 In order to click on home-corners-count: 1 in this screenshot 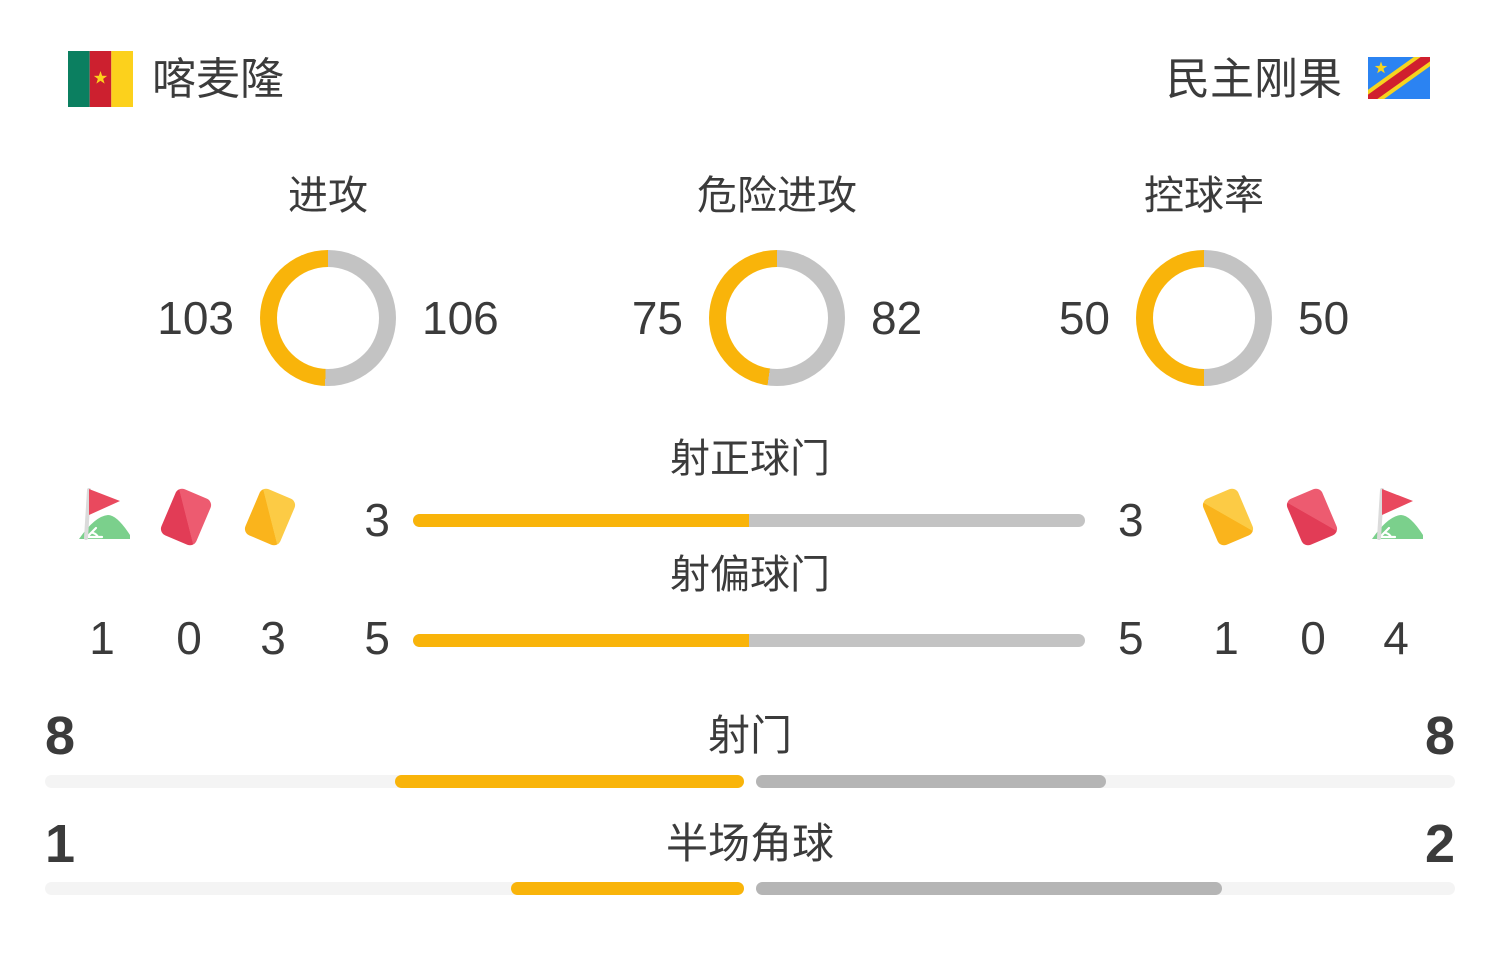, I will do `click(102, 638)`.